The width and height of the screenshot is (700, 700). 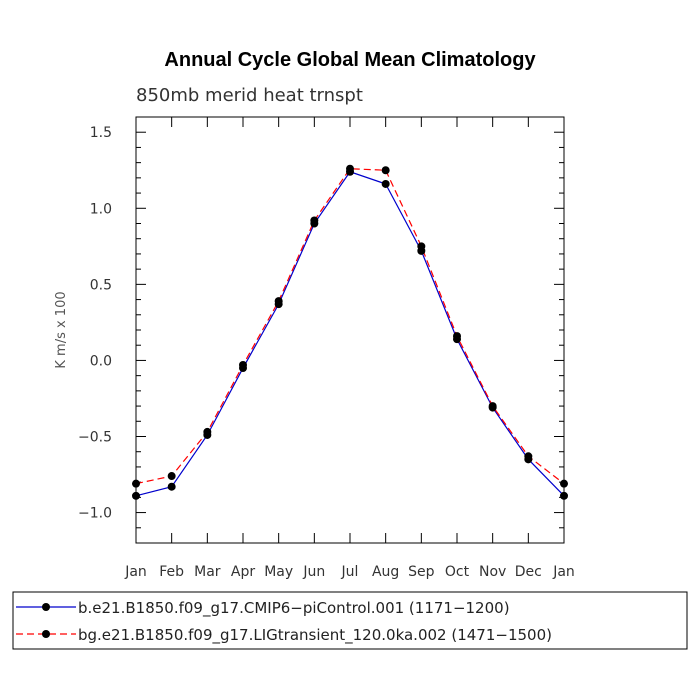 I want to click on x-tick-label: Aug, so click(x=385, y=572).